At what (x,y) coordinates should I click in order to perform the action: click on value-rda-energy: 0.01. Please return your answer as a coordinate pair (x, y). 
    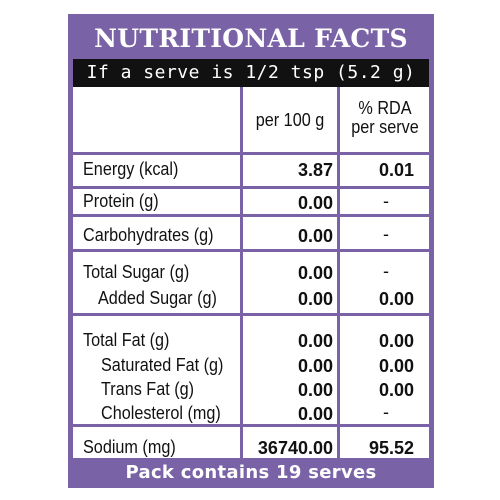
    Looking at the image, I should click on (396, 170).